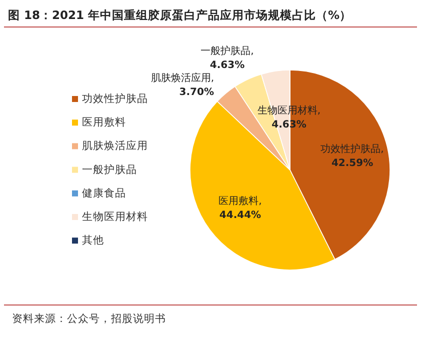 Image resolution: width=421 pixels, height=338 pixels. I want to click on legend-label: 一般护肤品, so click(109, 169).